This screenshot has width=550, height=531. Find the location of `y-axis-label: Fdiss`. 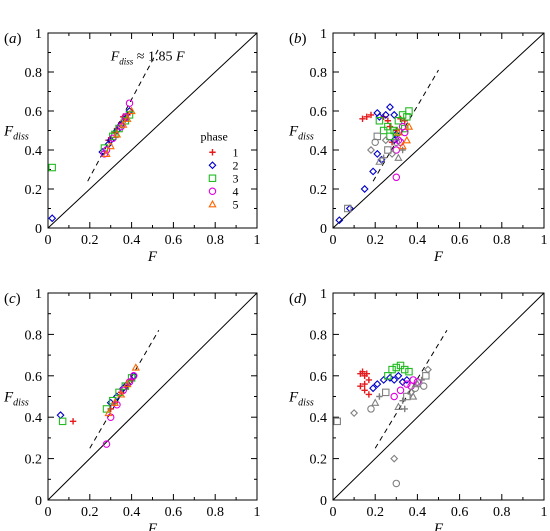

y-axis-label: Fdiss is located at coordinates (301, 133).